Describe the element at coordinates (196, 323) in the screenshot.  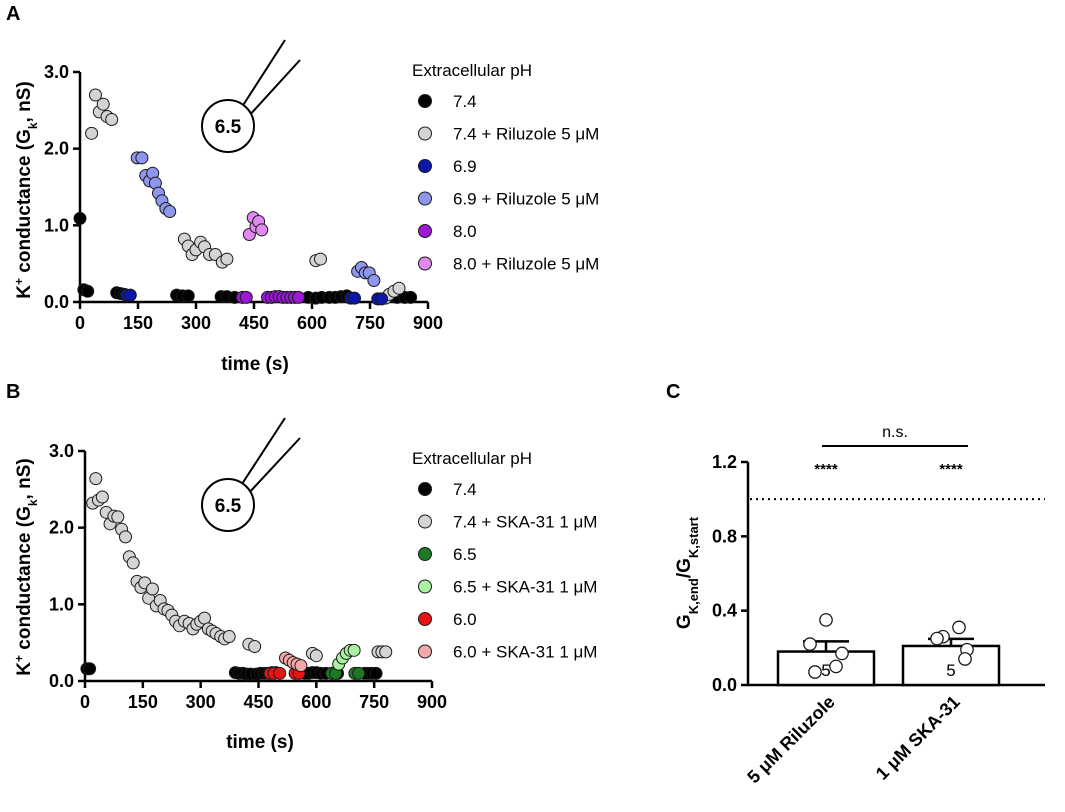
I see `chart-a-xtick-label: 300` at that location.